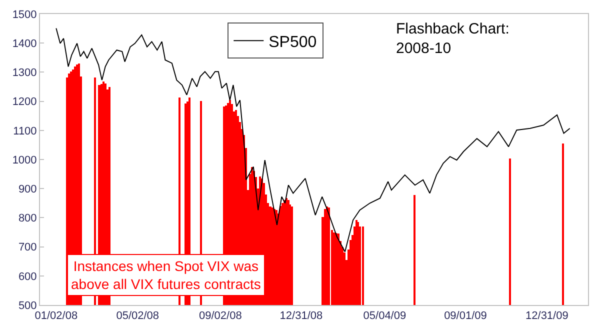 The image size is (600, 333). What do you see at coordinates (27, 189) in the screenshot?
I see `y-tick-label: 900` at bounding box center [27, 189].